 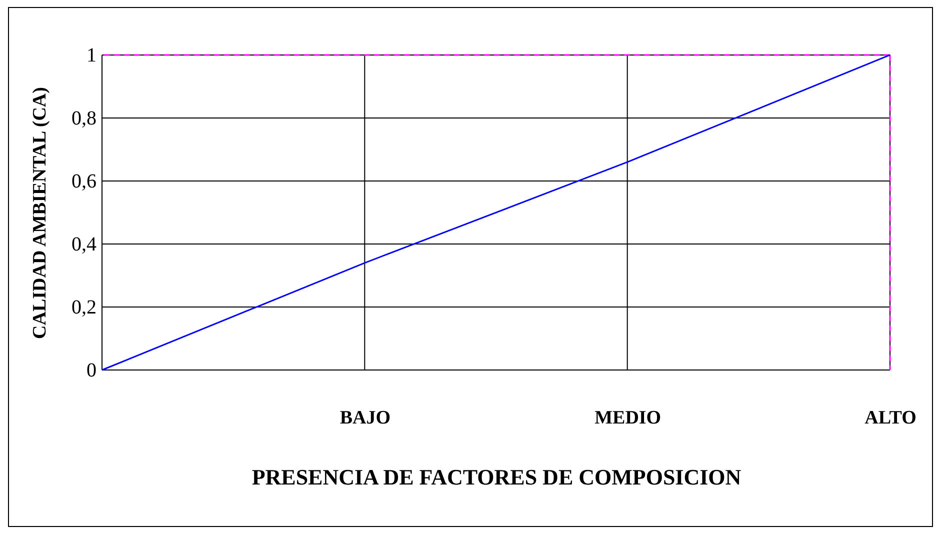 I want to click on y-tick-label: 0,6, so click(x=84, y=181).